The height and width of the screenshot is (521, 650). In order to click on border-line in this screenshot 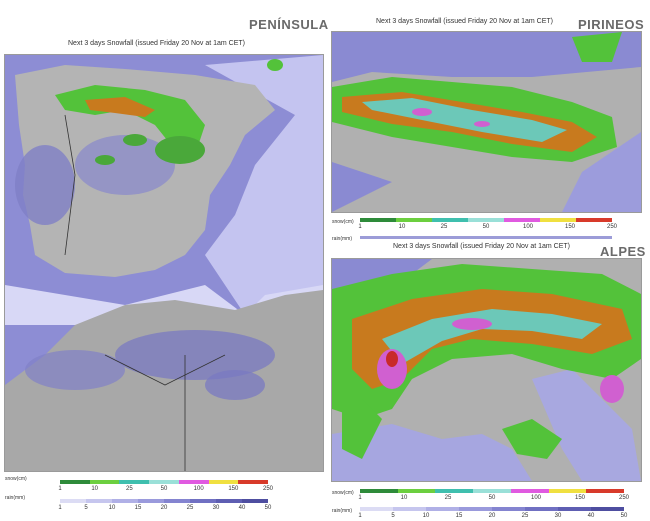, I will do `click(70, 185)`.